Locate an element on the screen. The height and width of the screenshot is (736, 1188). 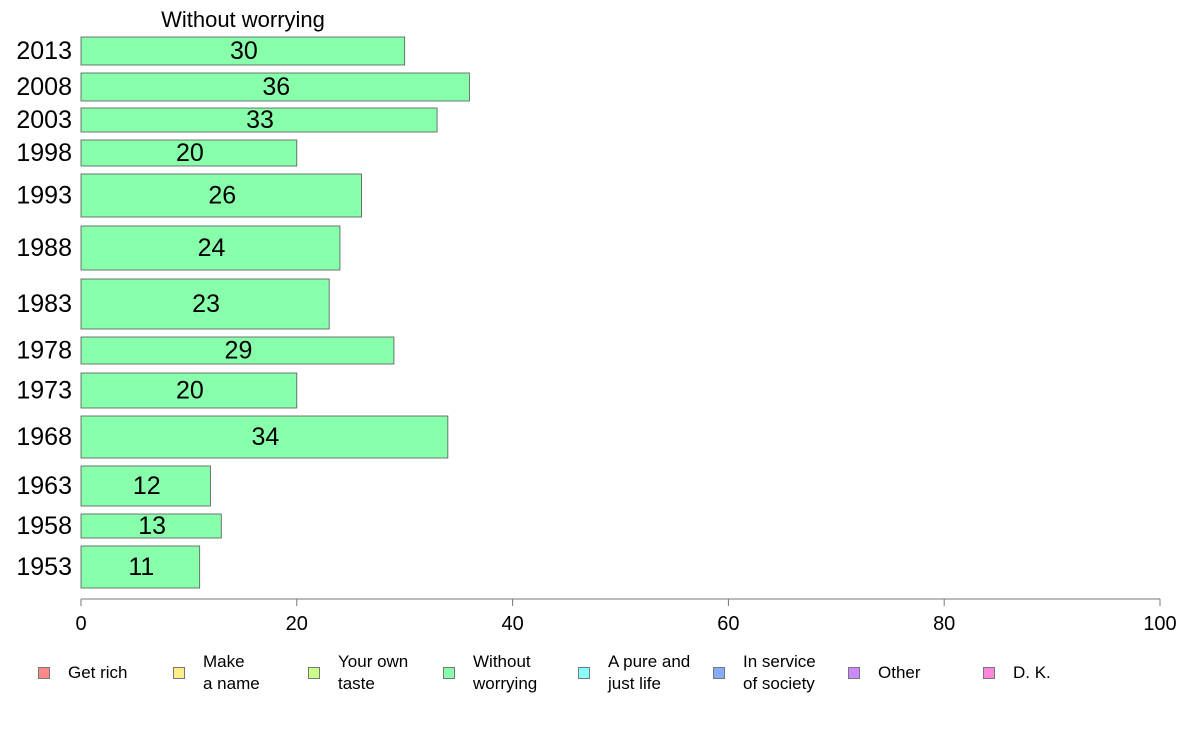
x-tick-label: 40 is located at coordinates (512, 624).